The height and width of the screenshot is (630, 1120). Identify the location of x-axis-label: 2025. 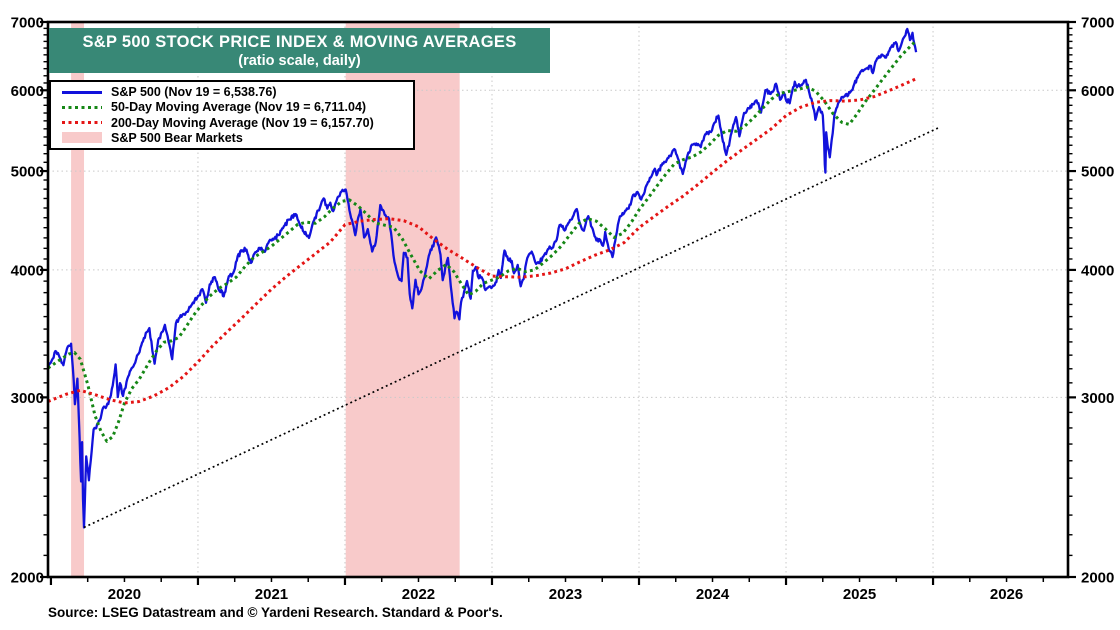
(859, 594).